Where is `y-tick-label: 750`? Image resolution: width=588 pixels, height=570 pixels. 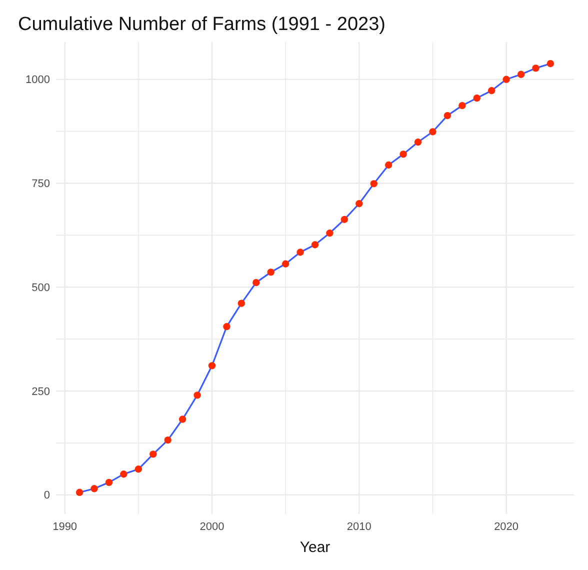
y-tick-label: 750 is located at coordinates (41, 184).